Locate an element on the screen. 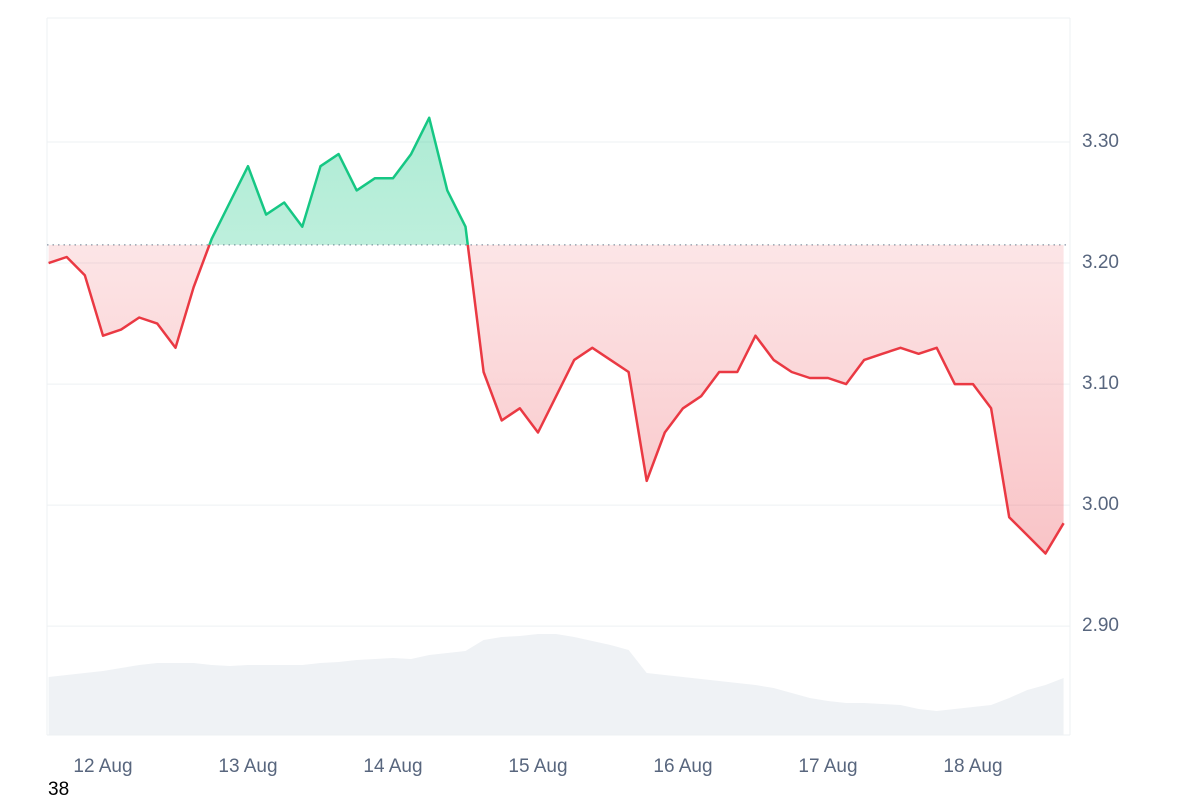 This screenshot has height=800, width=1200. x-tick-label: 16 Aug is located at coordinates (682, 766).